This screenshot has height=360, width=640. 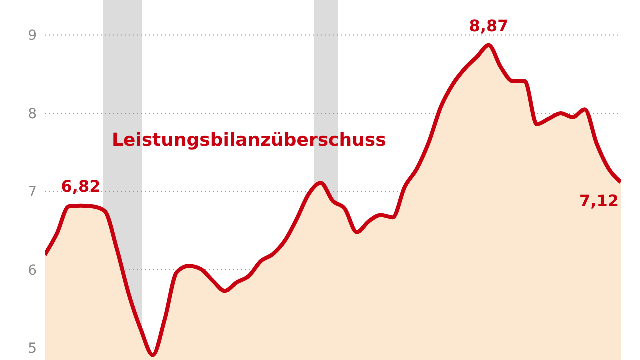 I want to click on y-tick-label: 5, so click(x=32, y=349).